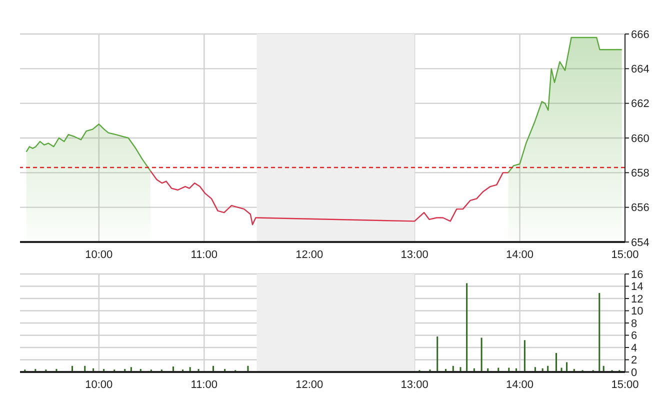 The image size is (660, 412). What do you see at coordinates (640, 208) in the screenshot?
I see `y-tick-label: 656` at bounding box center [640, 208].